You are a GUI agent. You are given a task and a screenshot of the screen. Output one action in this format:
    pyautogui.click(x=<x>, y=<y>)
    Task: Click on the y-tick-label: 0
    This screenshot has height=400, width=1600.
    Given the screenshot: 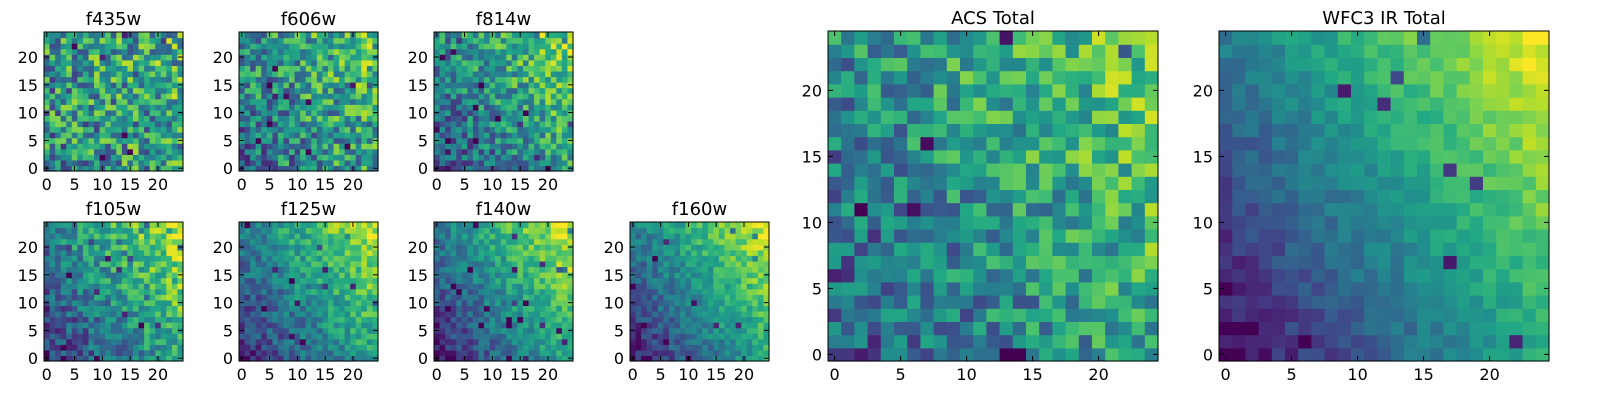 What is the action you would take?
    pyautogui.click(x=423, y=358)
    